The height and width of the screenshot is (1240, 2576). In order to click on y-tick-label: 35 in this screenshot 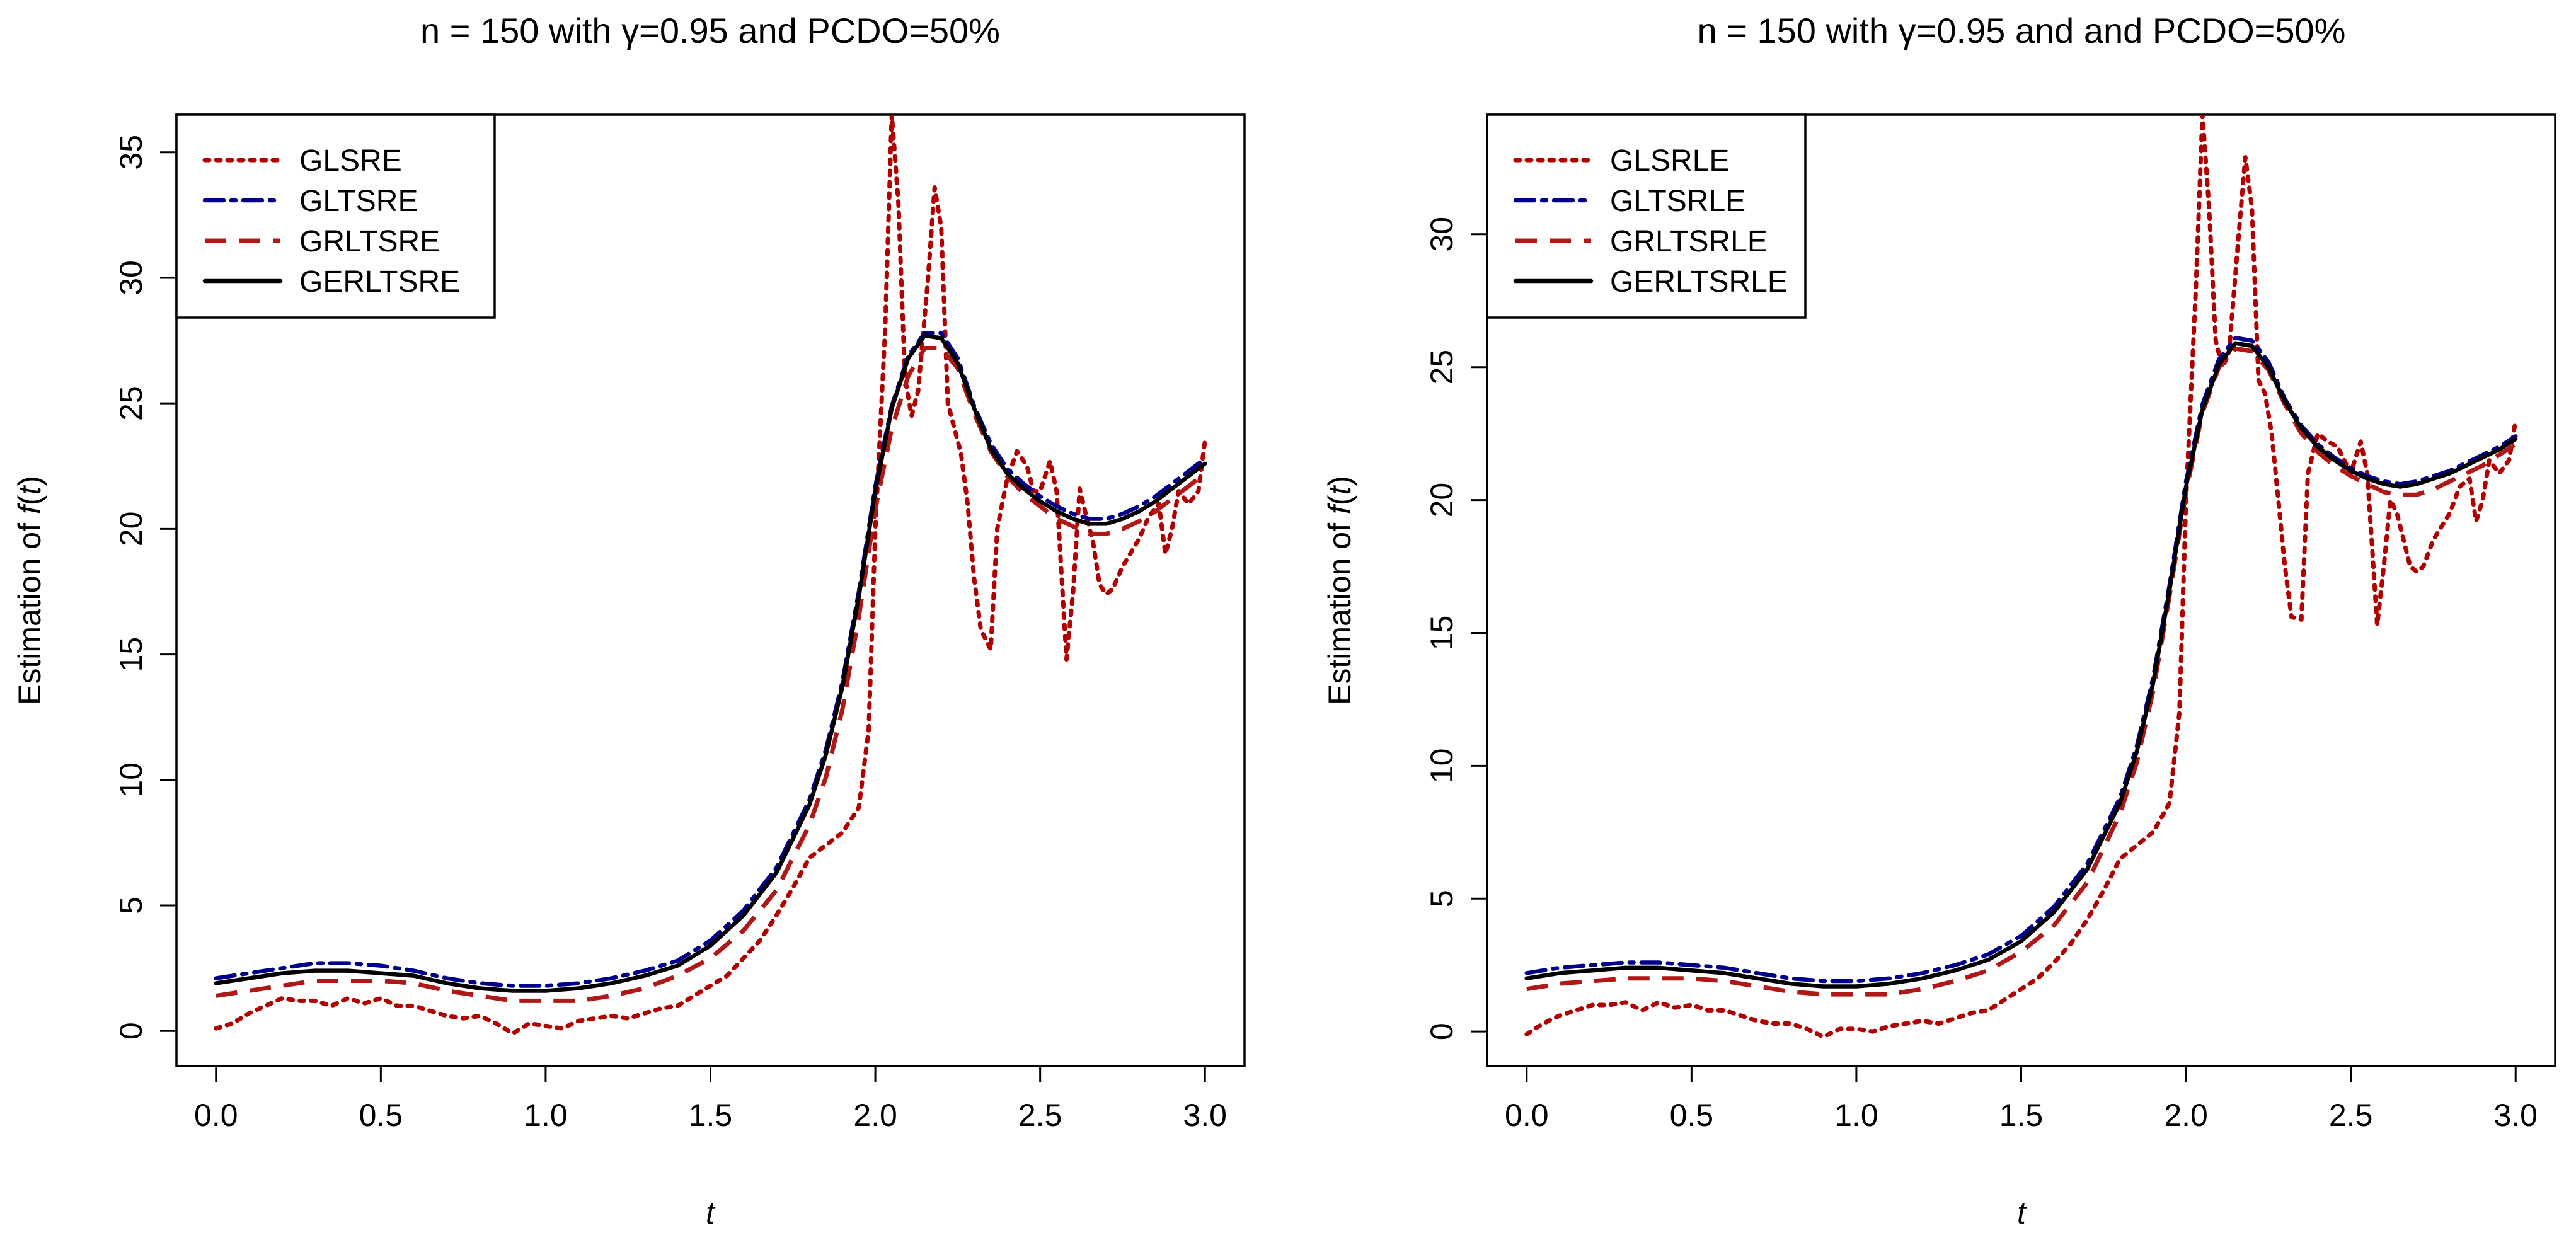, I will do `click(131, 152)`.